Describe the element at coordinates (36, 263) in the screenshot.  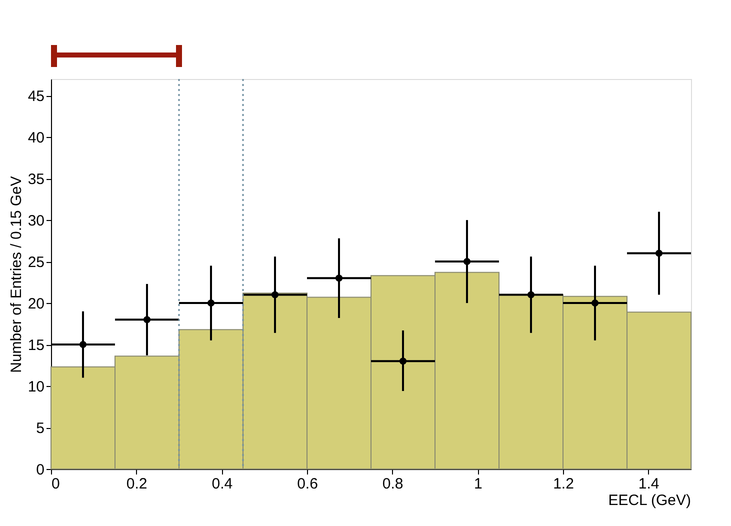
I see `y-tick-label: 25` at that location.